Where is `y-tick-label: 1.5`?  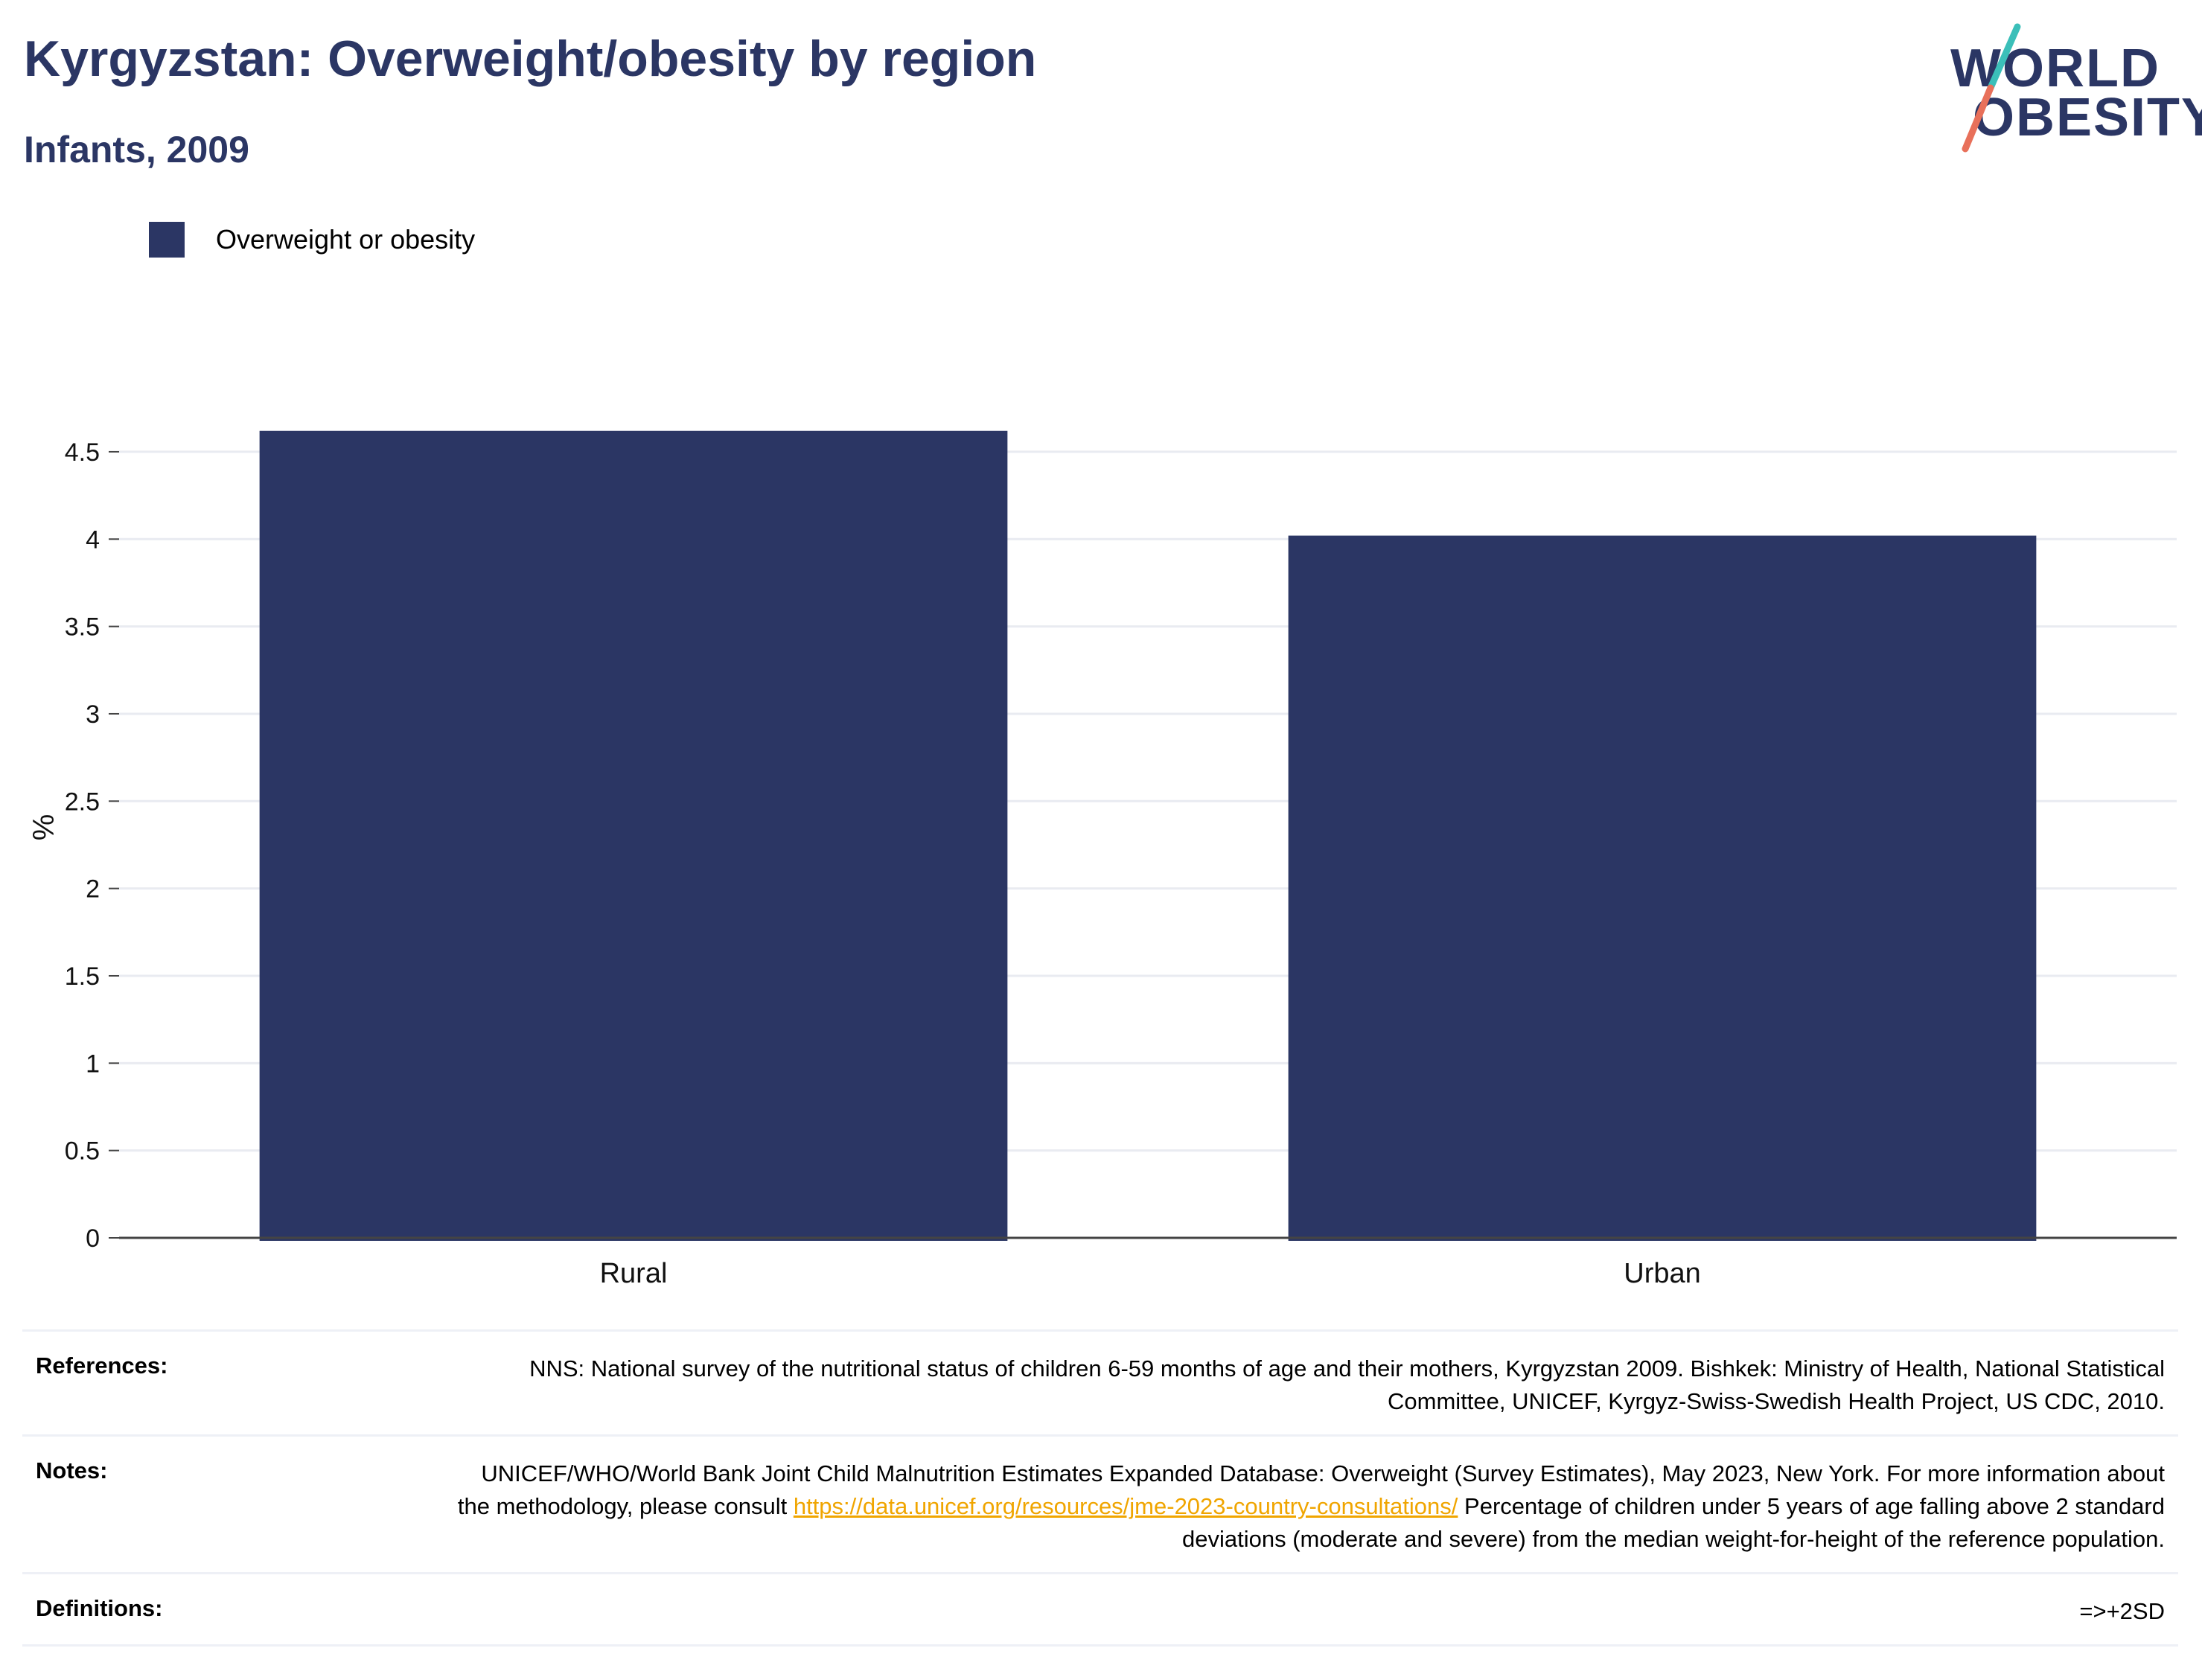 y-tick-label: 1.5 is located at coordinates (82, 976).